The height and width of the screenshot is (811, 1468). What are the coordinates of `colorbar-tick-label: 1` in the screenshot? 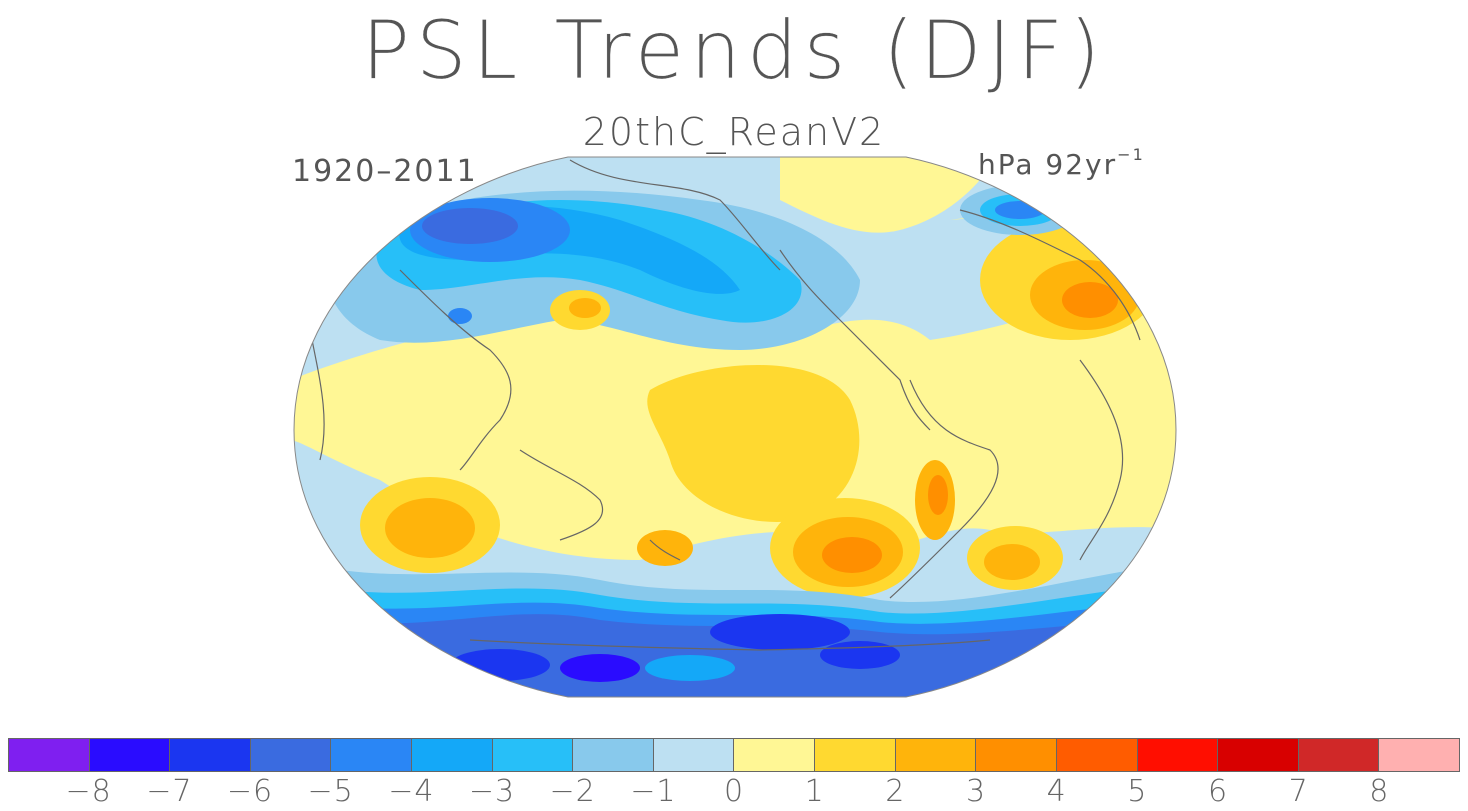 It's located at (814, 791).